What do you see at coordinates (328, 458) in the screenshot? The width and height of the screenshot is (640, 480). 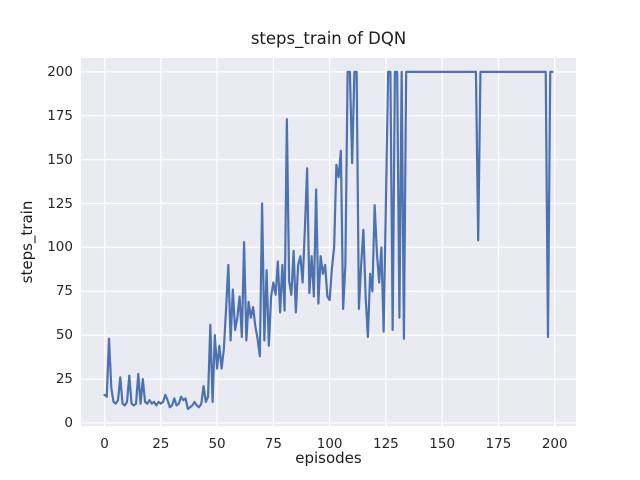 I see `x-axis-label: episodes` at bounding box center [328, 458].